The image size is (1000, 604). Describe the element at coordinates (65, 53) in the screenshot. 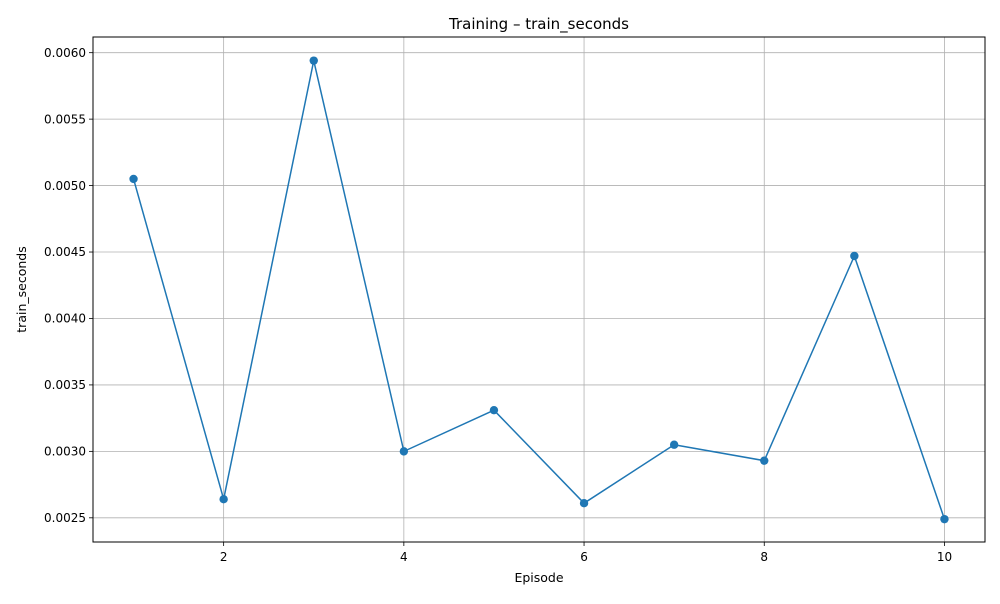

I see `y-tick-label: 0.0060` at that location.